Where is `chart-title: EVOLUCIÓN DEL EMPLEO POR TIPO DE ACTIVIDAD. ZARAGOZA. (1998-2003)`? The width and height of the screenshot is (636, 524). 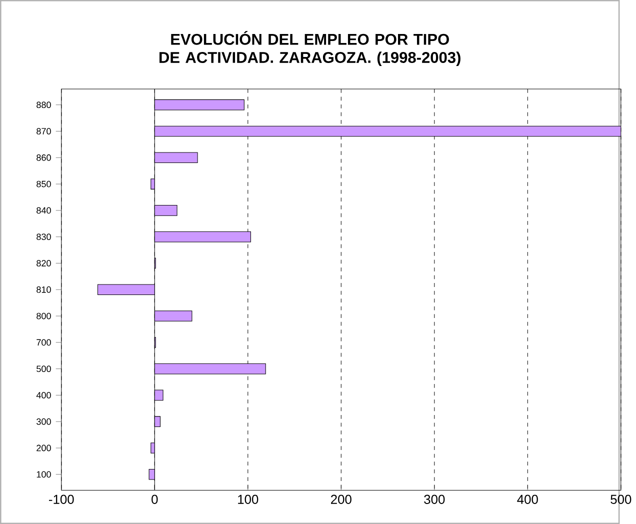
chart-title: EVOLUCIÓN DEL EMPLEO POR TIPO DE ACTIVIDAD. ZARAGOZA. (1998-2003) is located at coordinates (310, 48).